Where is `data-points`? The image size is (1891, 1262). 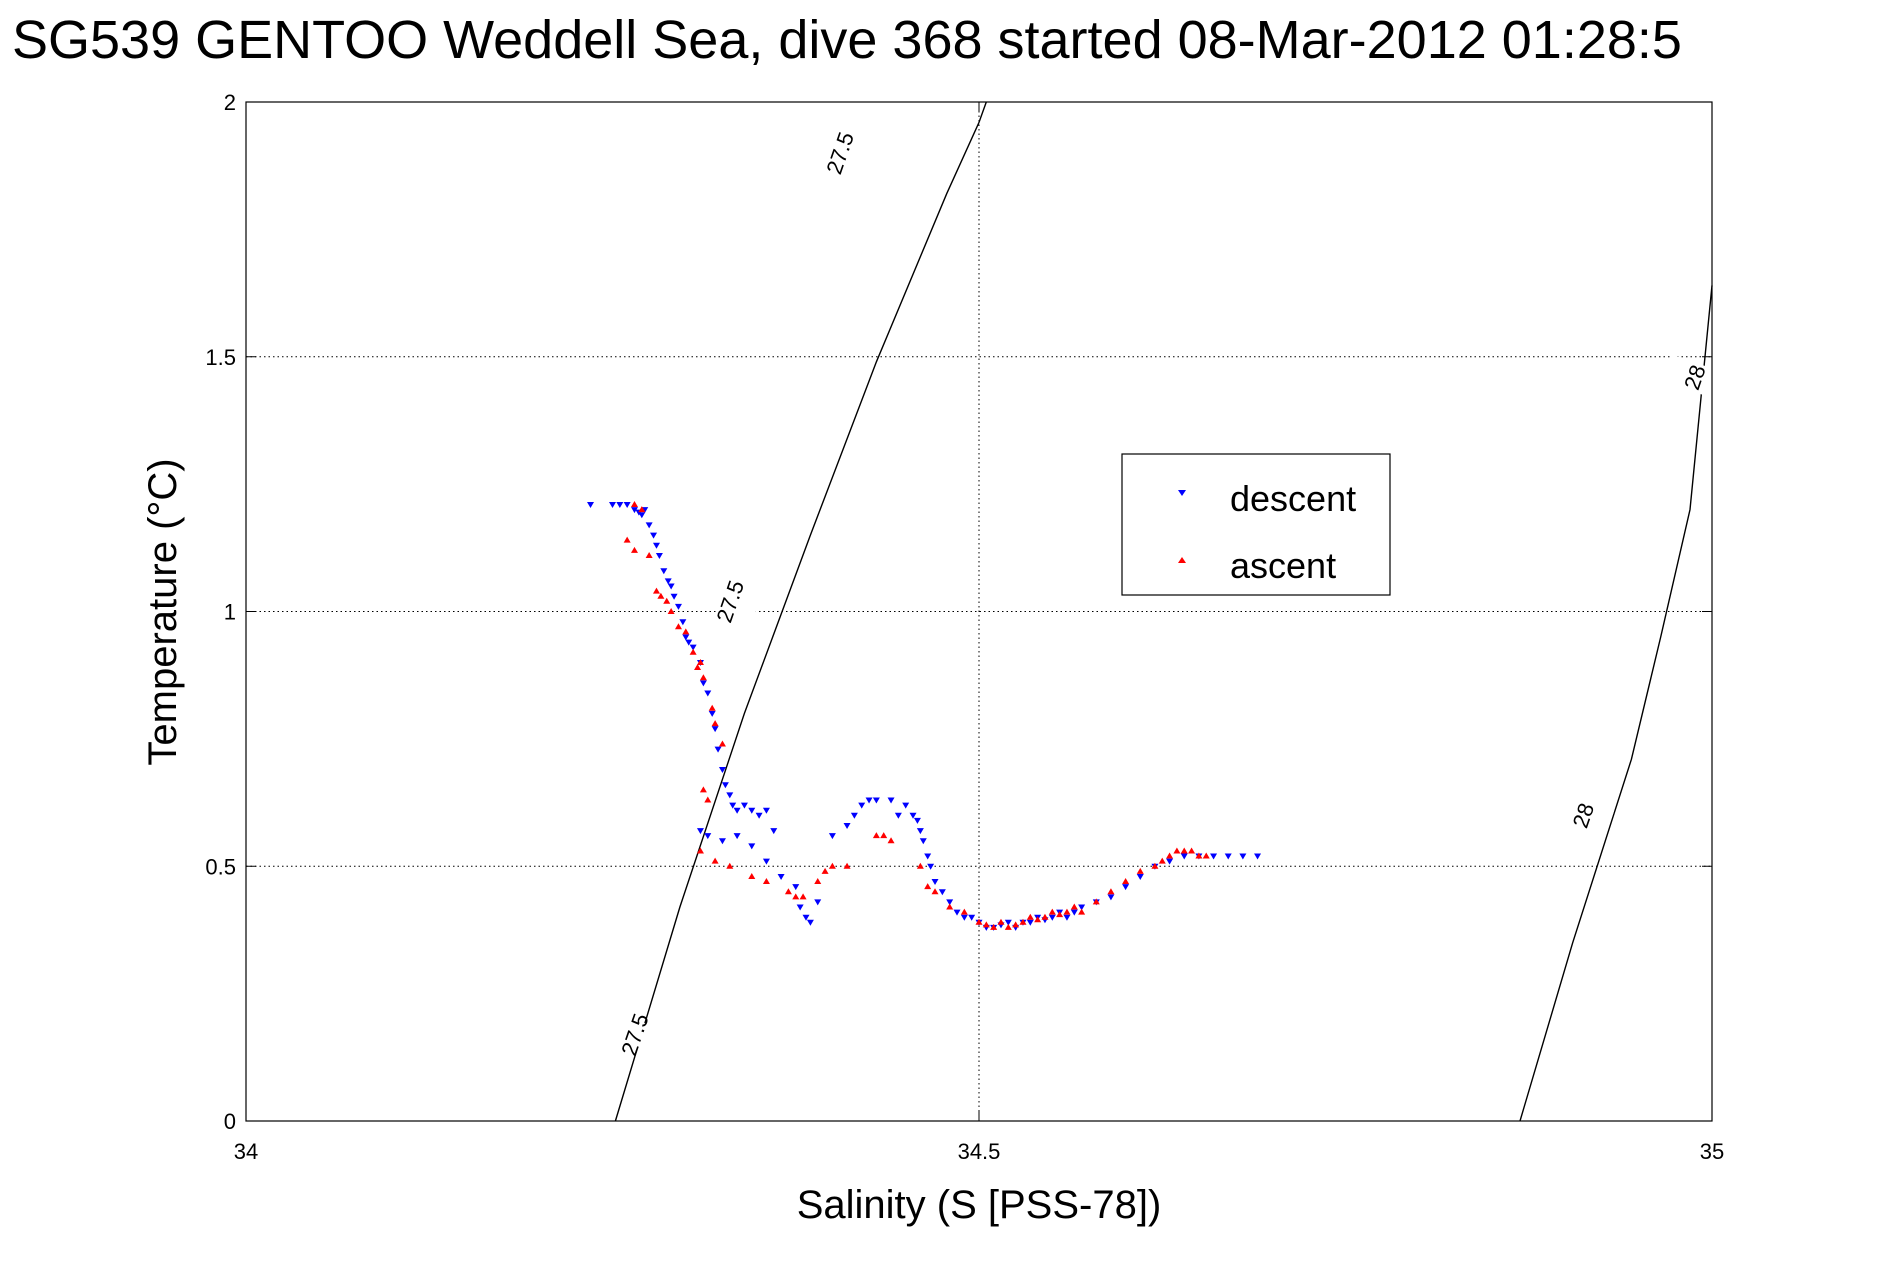
data-points is located at coordinates (924, 716).